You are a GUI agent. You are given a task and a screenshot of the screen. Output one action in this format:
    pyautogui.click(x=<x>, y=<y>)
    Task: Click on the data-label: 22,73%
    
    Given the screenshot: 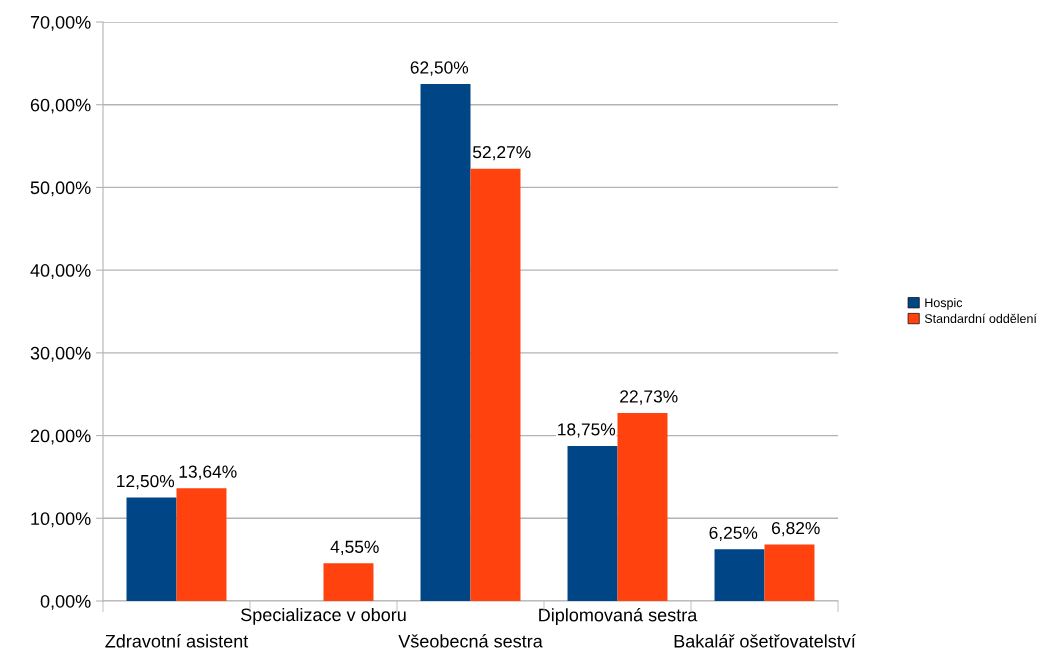 What is the action you would take?
    pyautogui.click(x=649, y=397)
    